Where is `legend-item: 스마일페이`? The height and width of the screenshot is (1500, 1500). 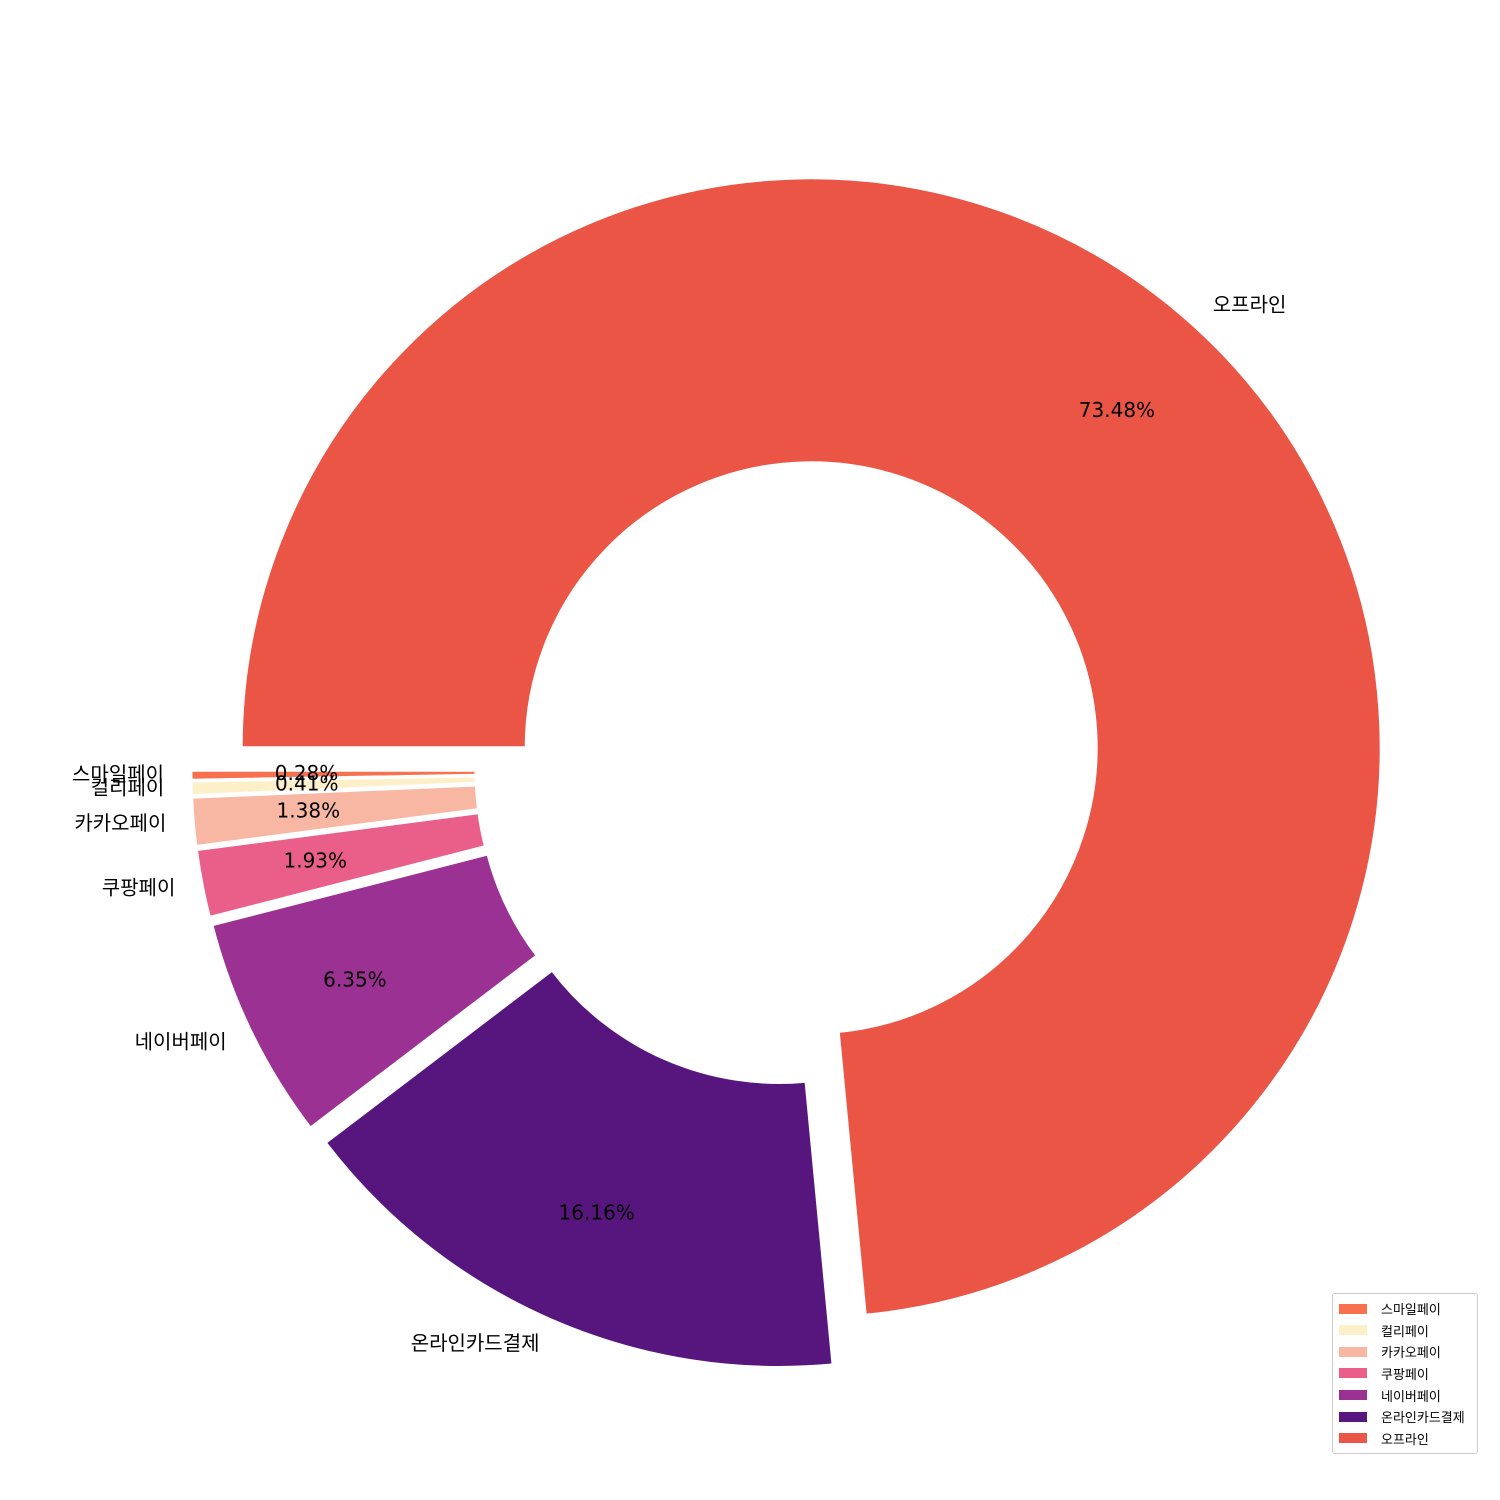
legend-item: 스마일페이 is located at coordinates (1405, 1309).